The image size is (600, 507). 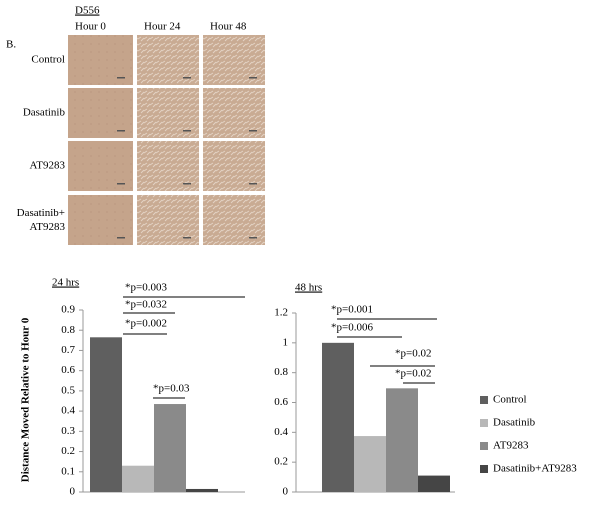 What do you see at coordinates (171, 389) in the screenshot?
I see `annotation: *p=0.03` at bounding box center [171, 389].